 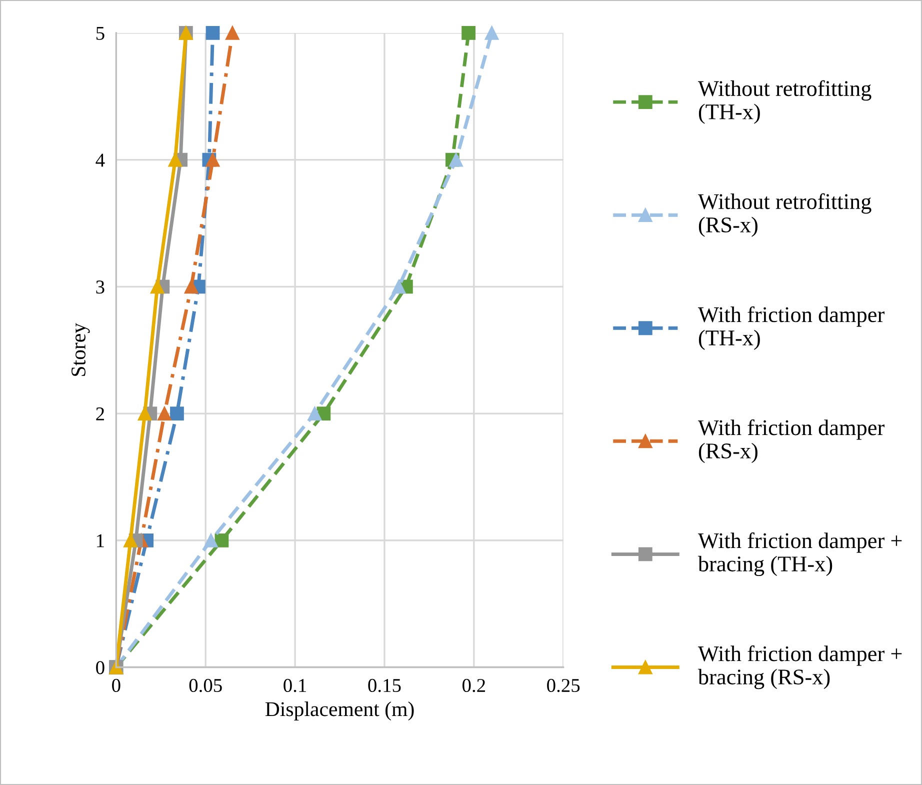 I want to click on y-tick-label: 1, so click(x=100, y=541).